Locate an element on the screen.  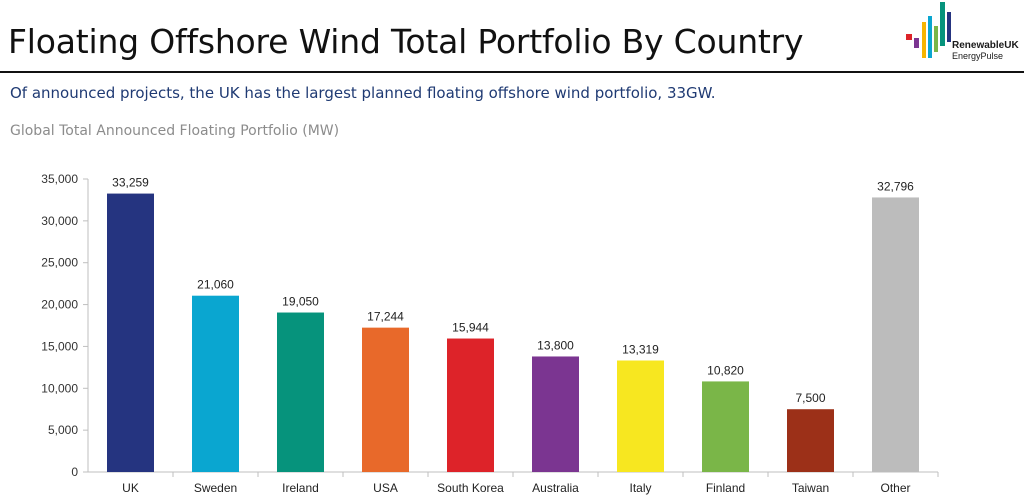
bar-italy is located at coordinates (640, 416).